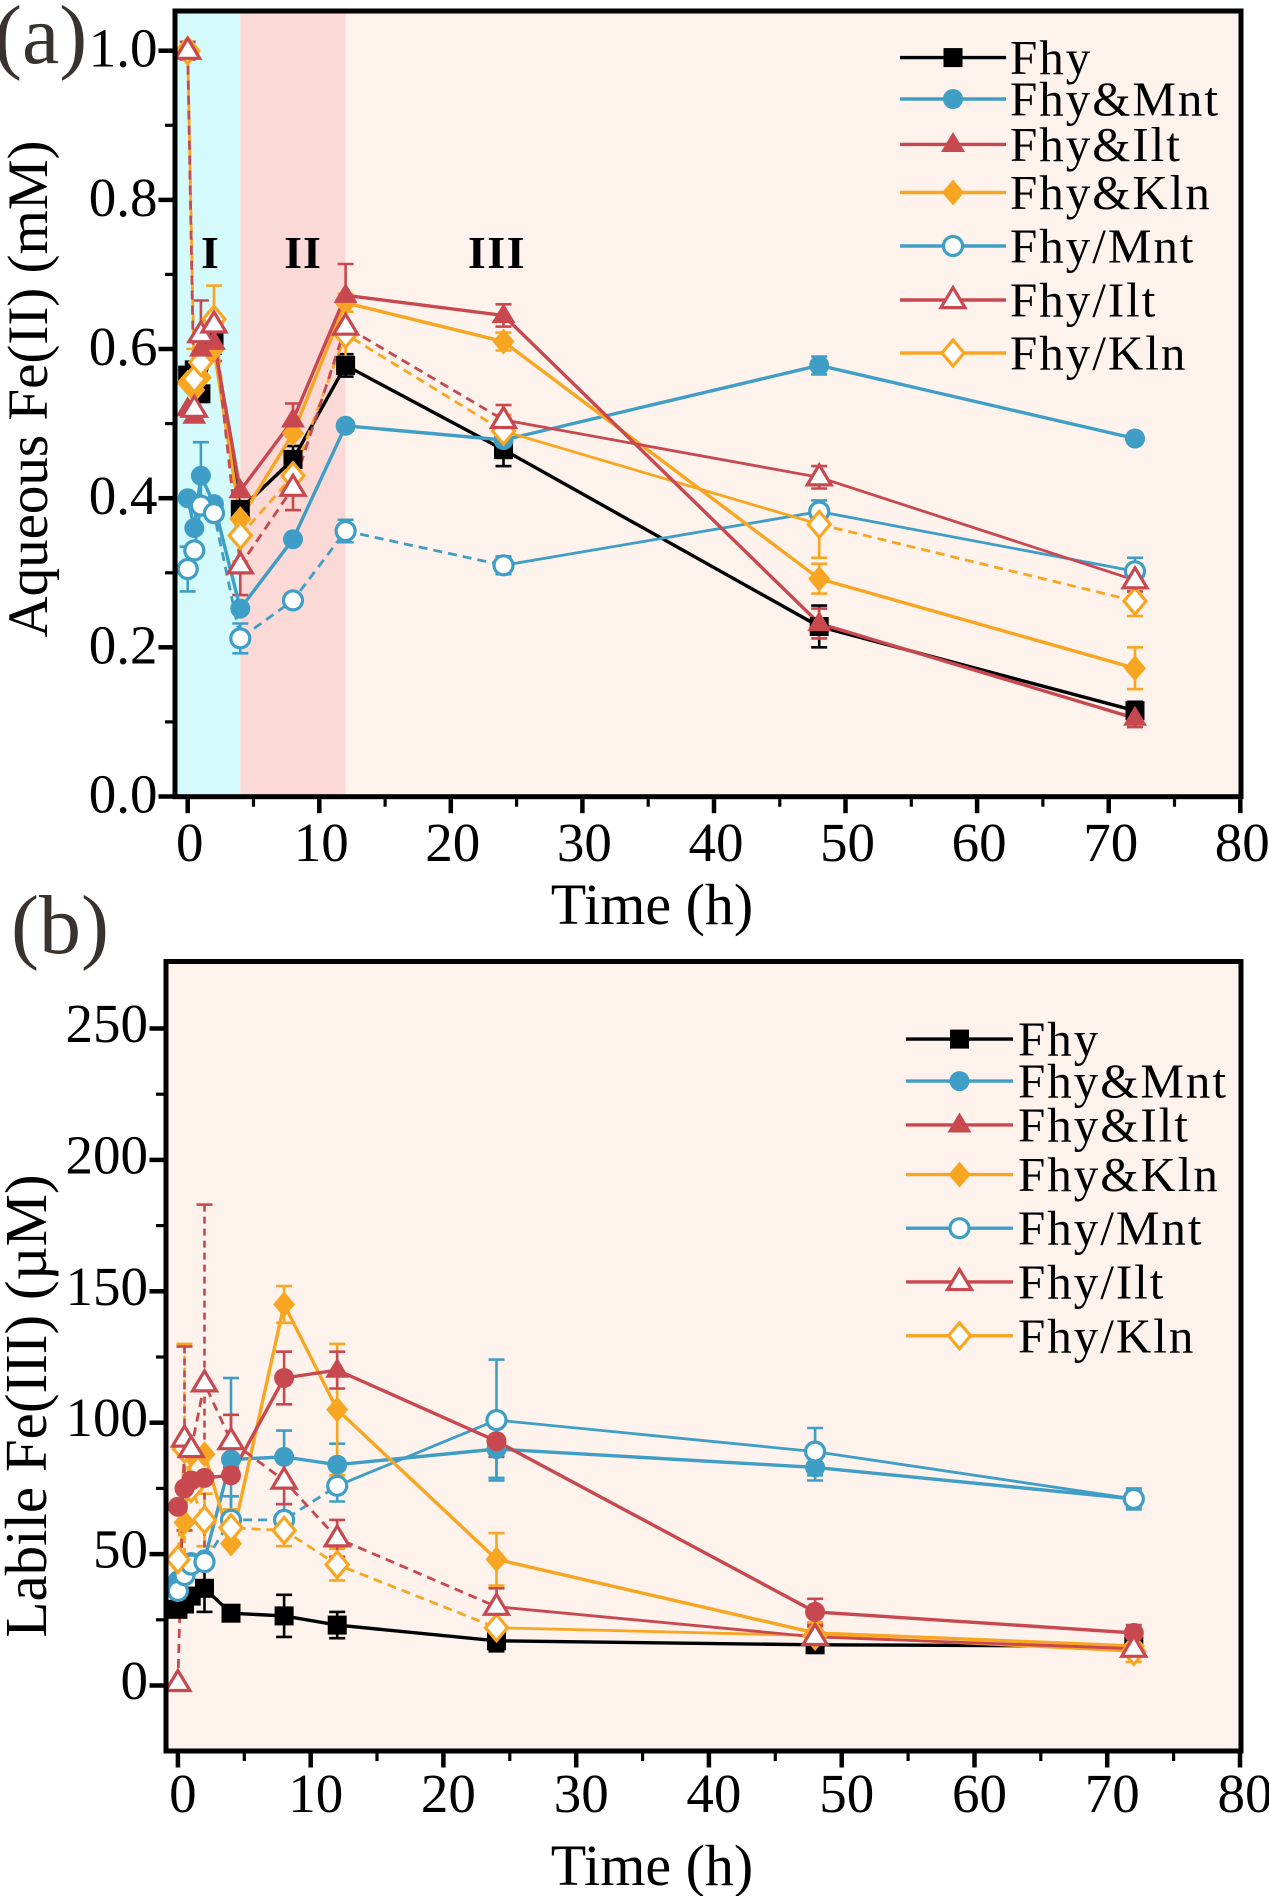 The width and height of the screenshot is (1269, 1896). What do you see at coordinates (210, 252) in the screenshot?
I see `svg-text: I` at bounding box center [210, 252].